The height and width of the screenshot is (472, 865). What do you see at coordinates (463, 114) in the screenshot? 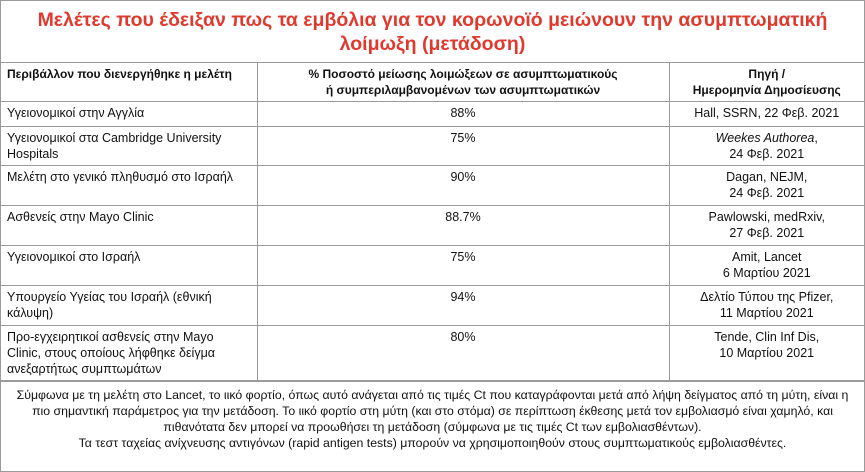
I see `reduction-cell: 88%` at bounding box center [463, 114].